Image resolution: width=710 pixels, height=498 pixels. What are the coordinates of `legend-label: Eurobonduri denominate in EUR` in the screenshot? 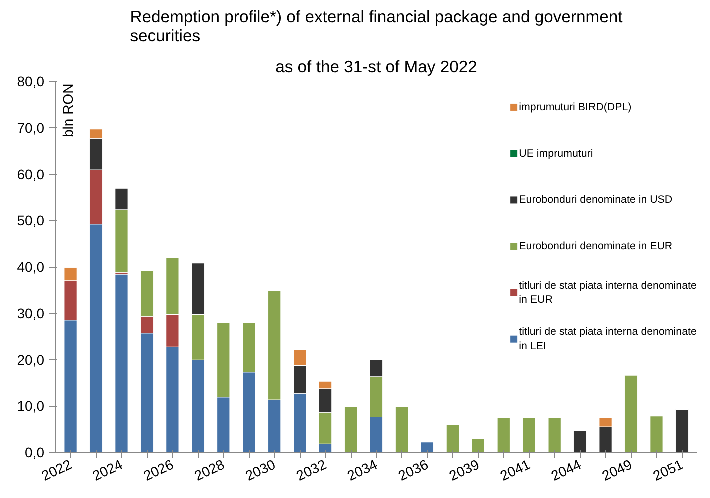 It's located at (596, 246).